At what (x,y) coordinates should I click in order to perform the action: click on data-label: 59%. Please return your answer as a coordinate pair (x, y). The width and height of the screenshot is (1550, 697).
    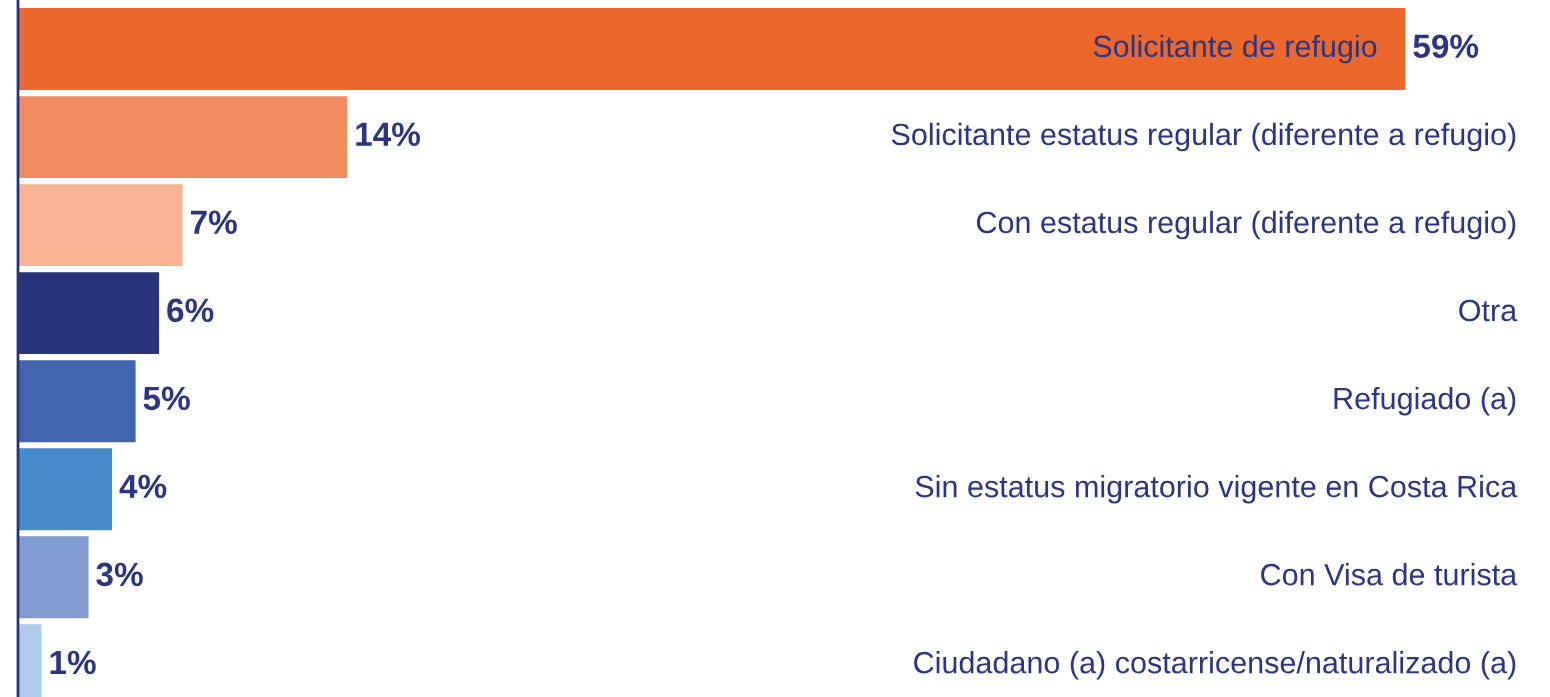
    Looking at the image, I should click on (1446, 46).